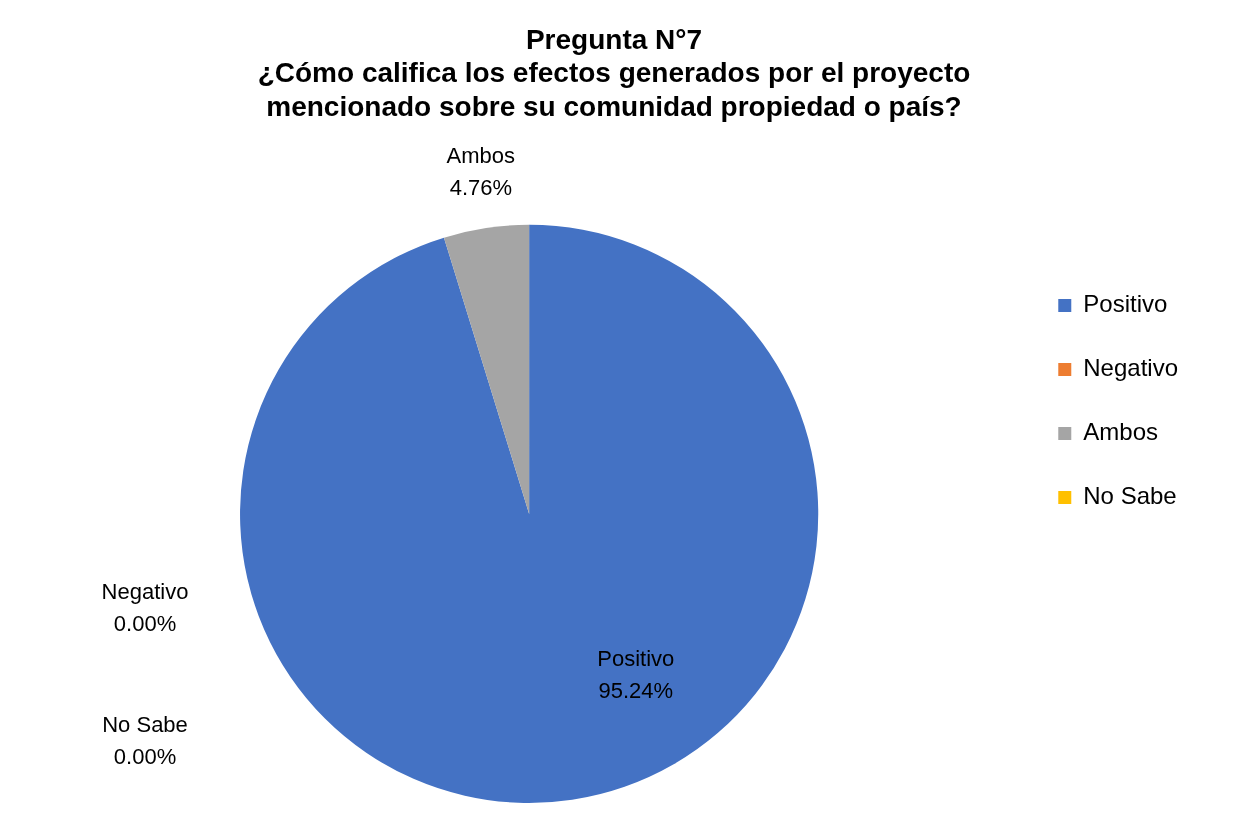  What do you see at coordinates (1120, 432) in the screenshot?
I see `legend-label: Ambos` at bounding box center [1120, 432].